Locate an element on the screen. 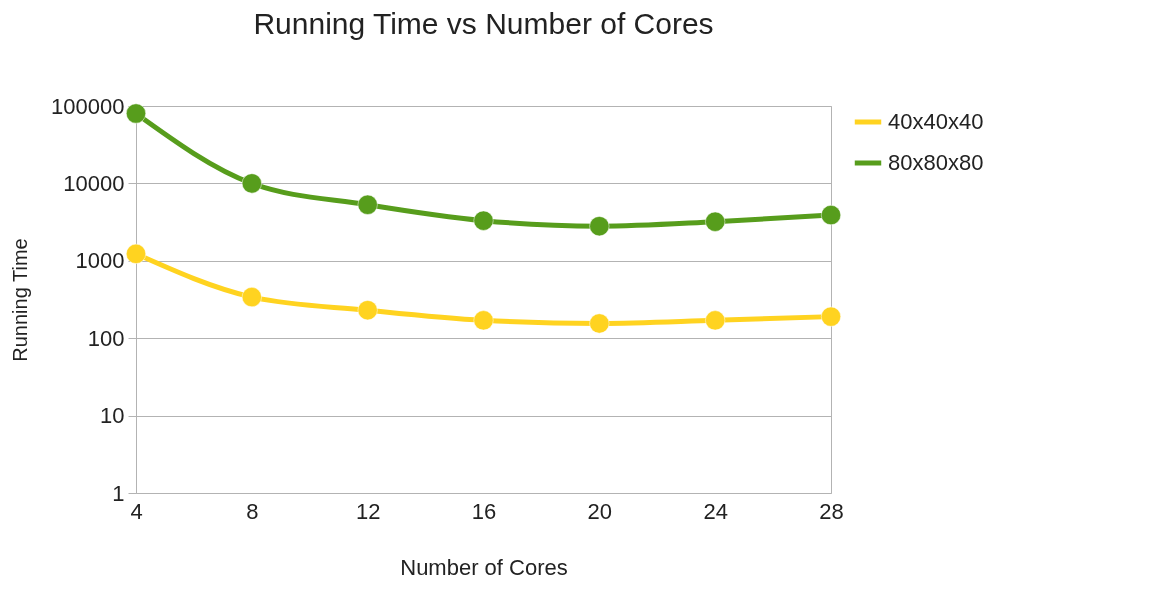  x-axis-title: Number of Cores is located at coordinates (484, 567).